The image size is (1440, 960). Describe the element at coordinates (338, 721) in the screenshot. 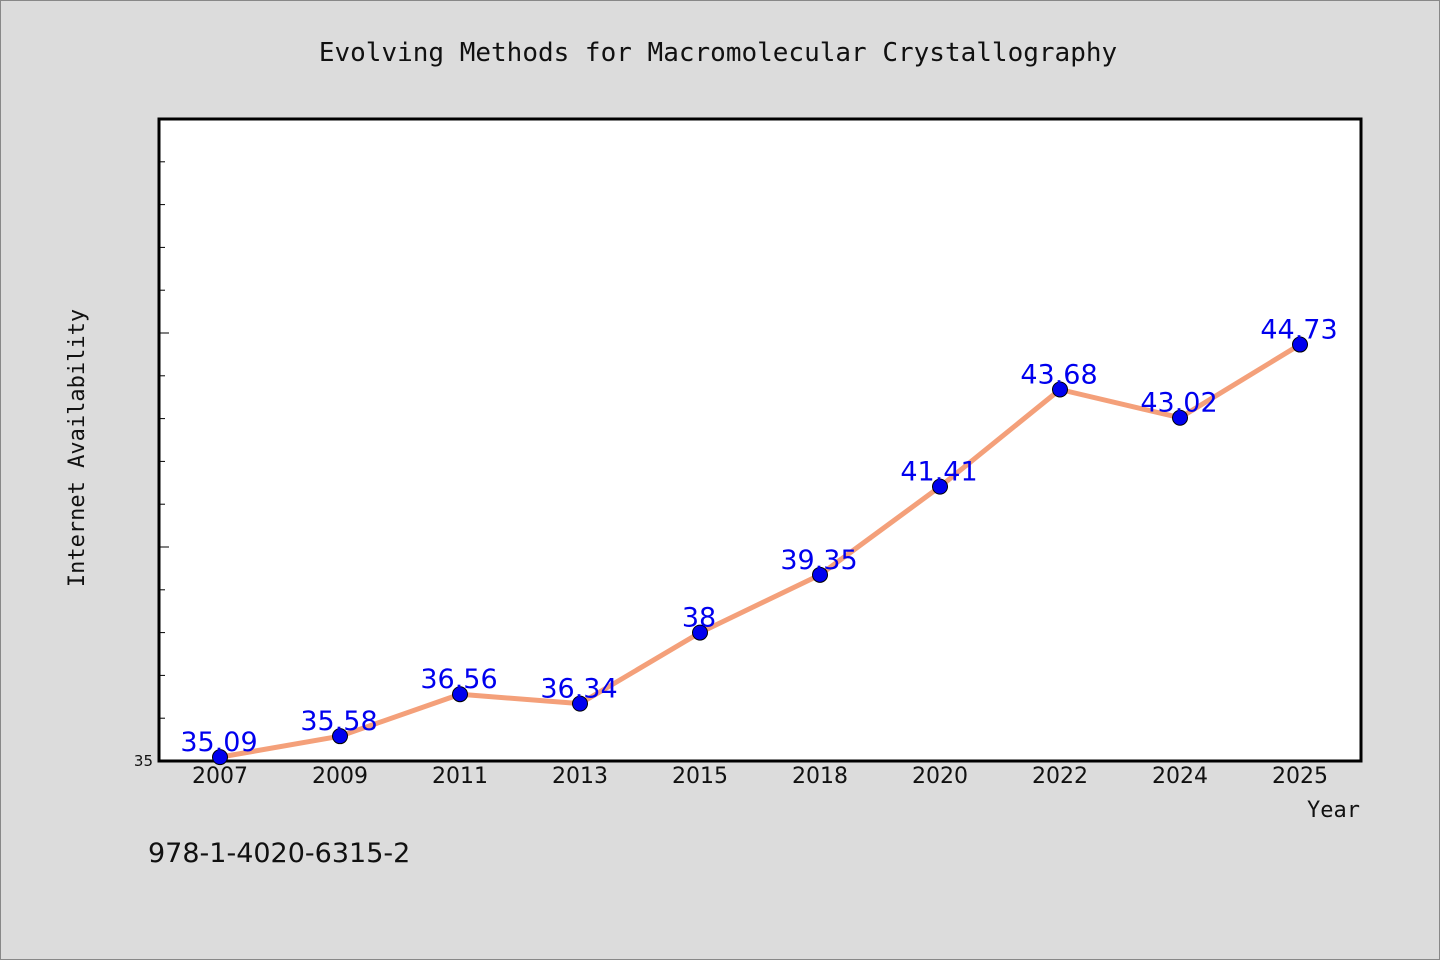

I see `data-label: 35.58` at that location.